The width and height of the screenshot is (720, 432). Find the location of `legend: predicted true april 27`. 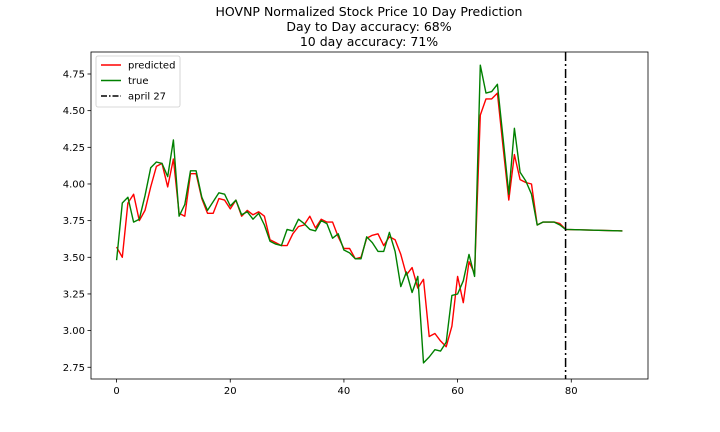

legend: predicted true april 27 is located at coordinates (138, 81).